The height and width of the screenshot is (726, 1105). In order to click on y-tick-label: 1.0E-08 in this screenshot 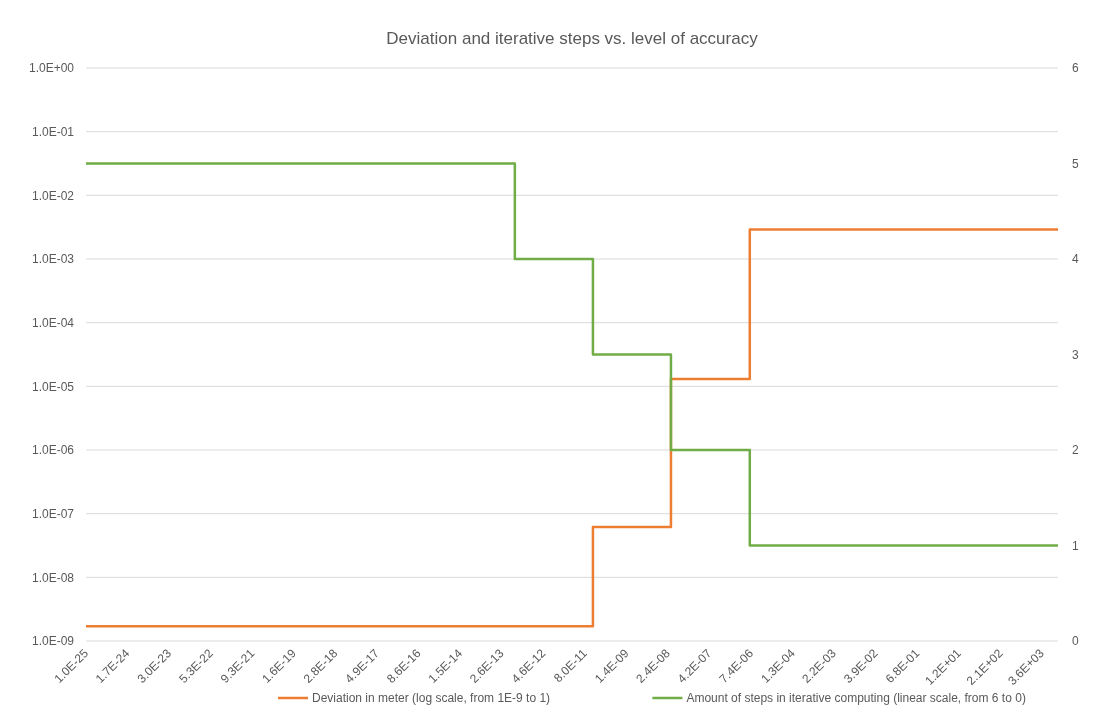, I will do `click(53, 577)`.